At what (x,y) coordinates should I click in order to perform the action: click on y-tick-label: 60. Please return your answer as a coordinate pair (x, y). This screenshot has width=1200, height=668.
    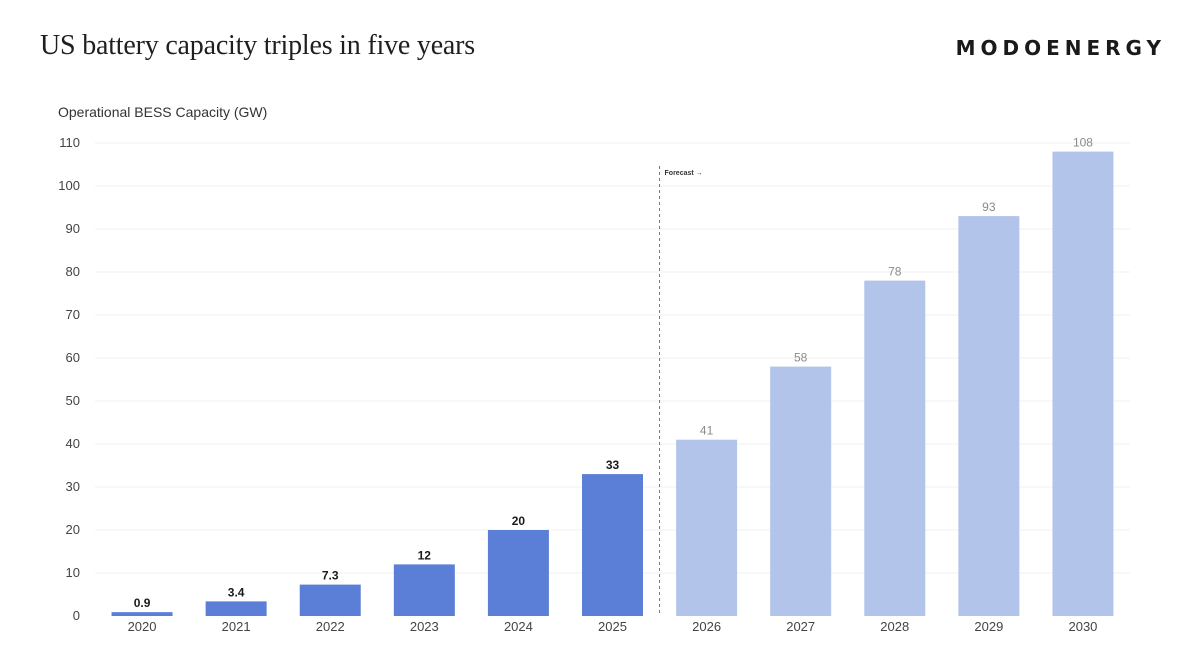
    Looking at the image, I should click on (73, 357).